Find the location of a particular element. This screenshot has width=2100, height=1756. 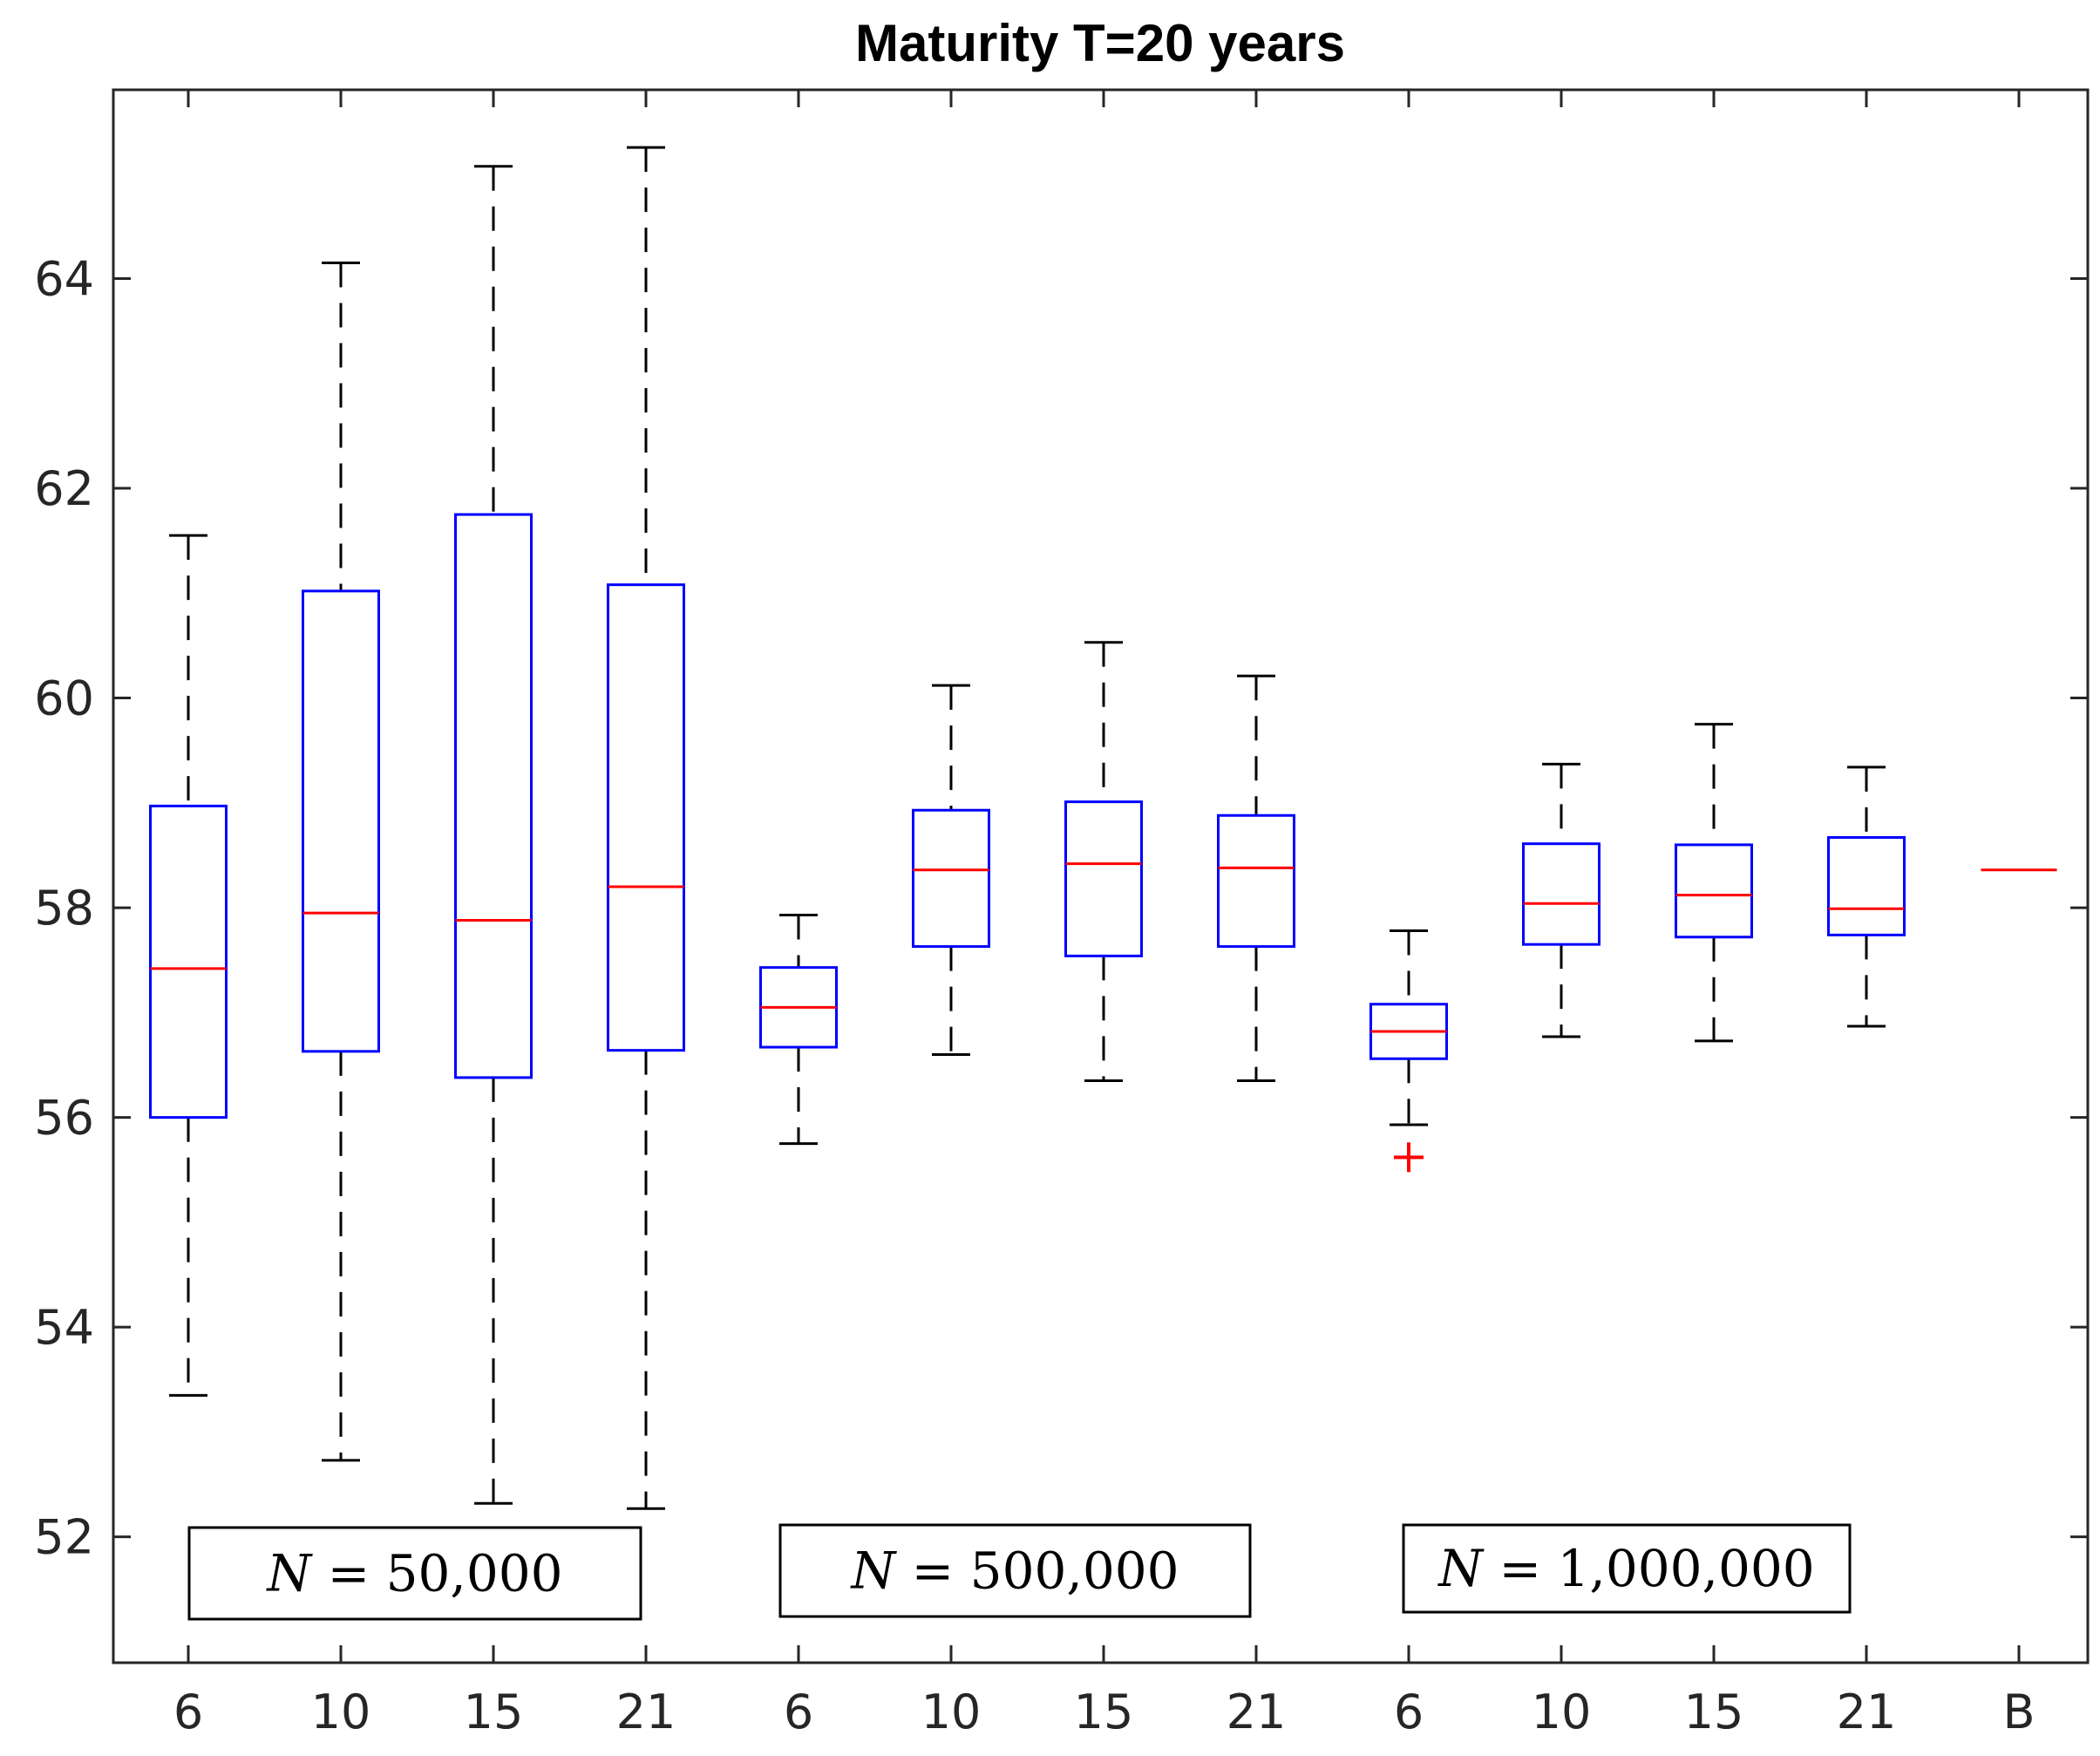

group-label-0: N = 50,000 is located at coordinates (415, 1573).